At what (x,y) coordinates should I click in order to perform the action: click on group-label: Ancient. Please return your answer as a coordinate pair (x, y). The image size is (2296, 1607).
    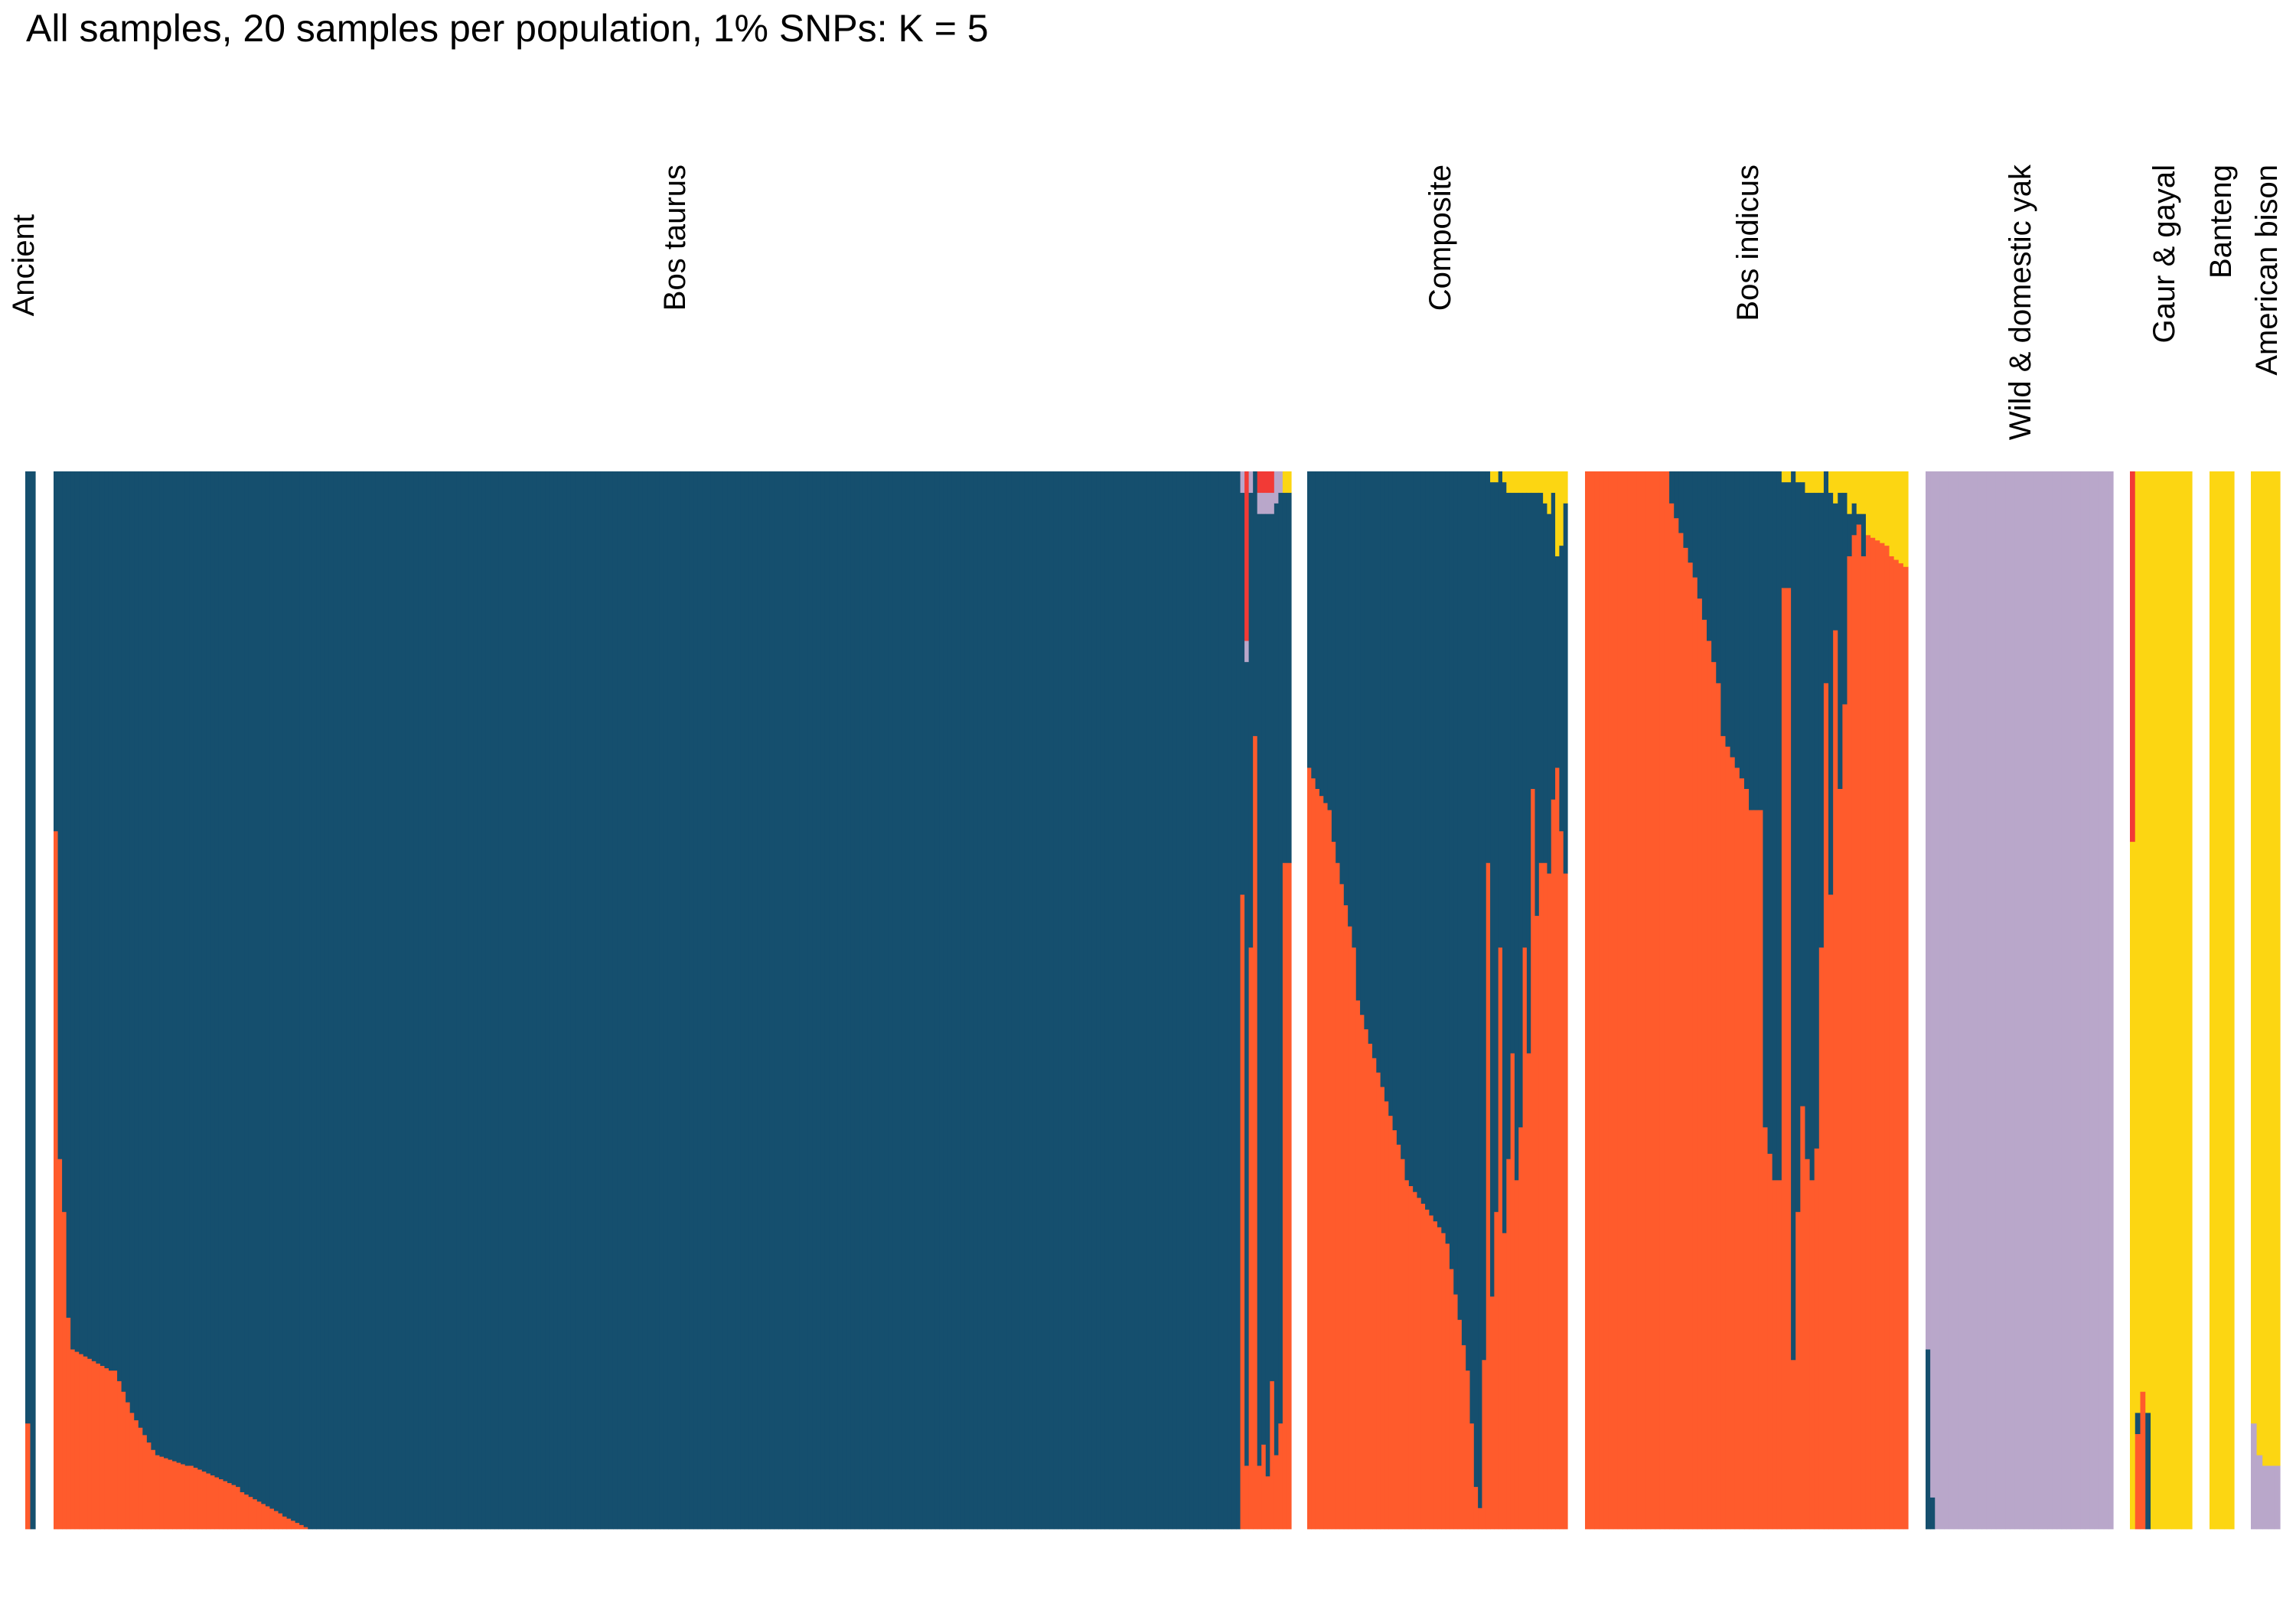
    Looking at the image, I should click on (24, 265).